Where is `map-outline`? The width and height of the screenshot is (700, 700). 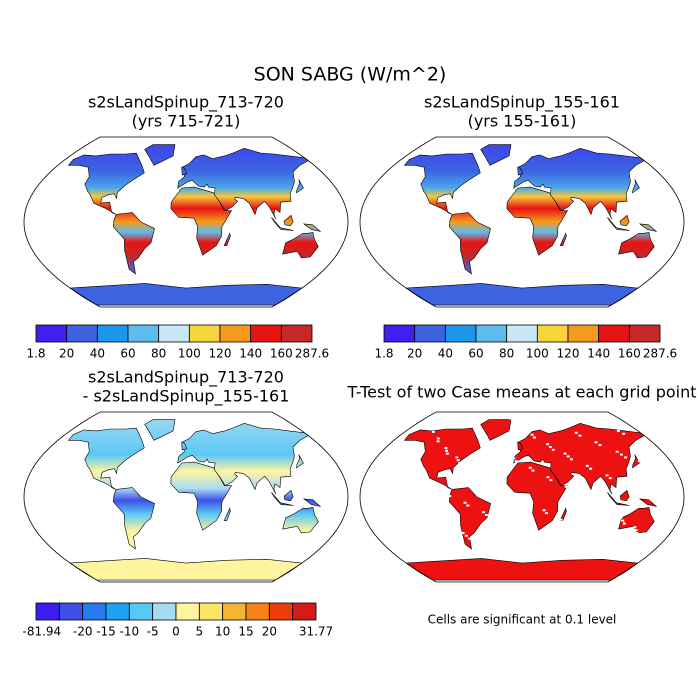
map-outline is located at coordinates (186, 222).